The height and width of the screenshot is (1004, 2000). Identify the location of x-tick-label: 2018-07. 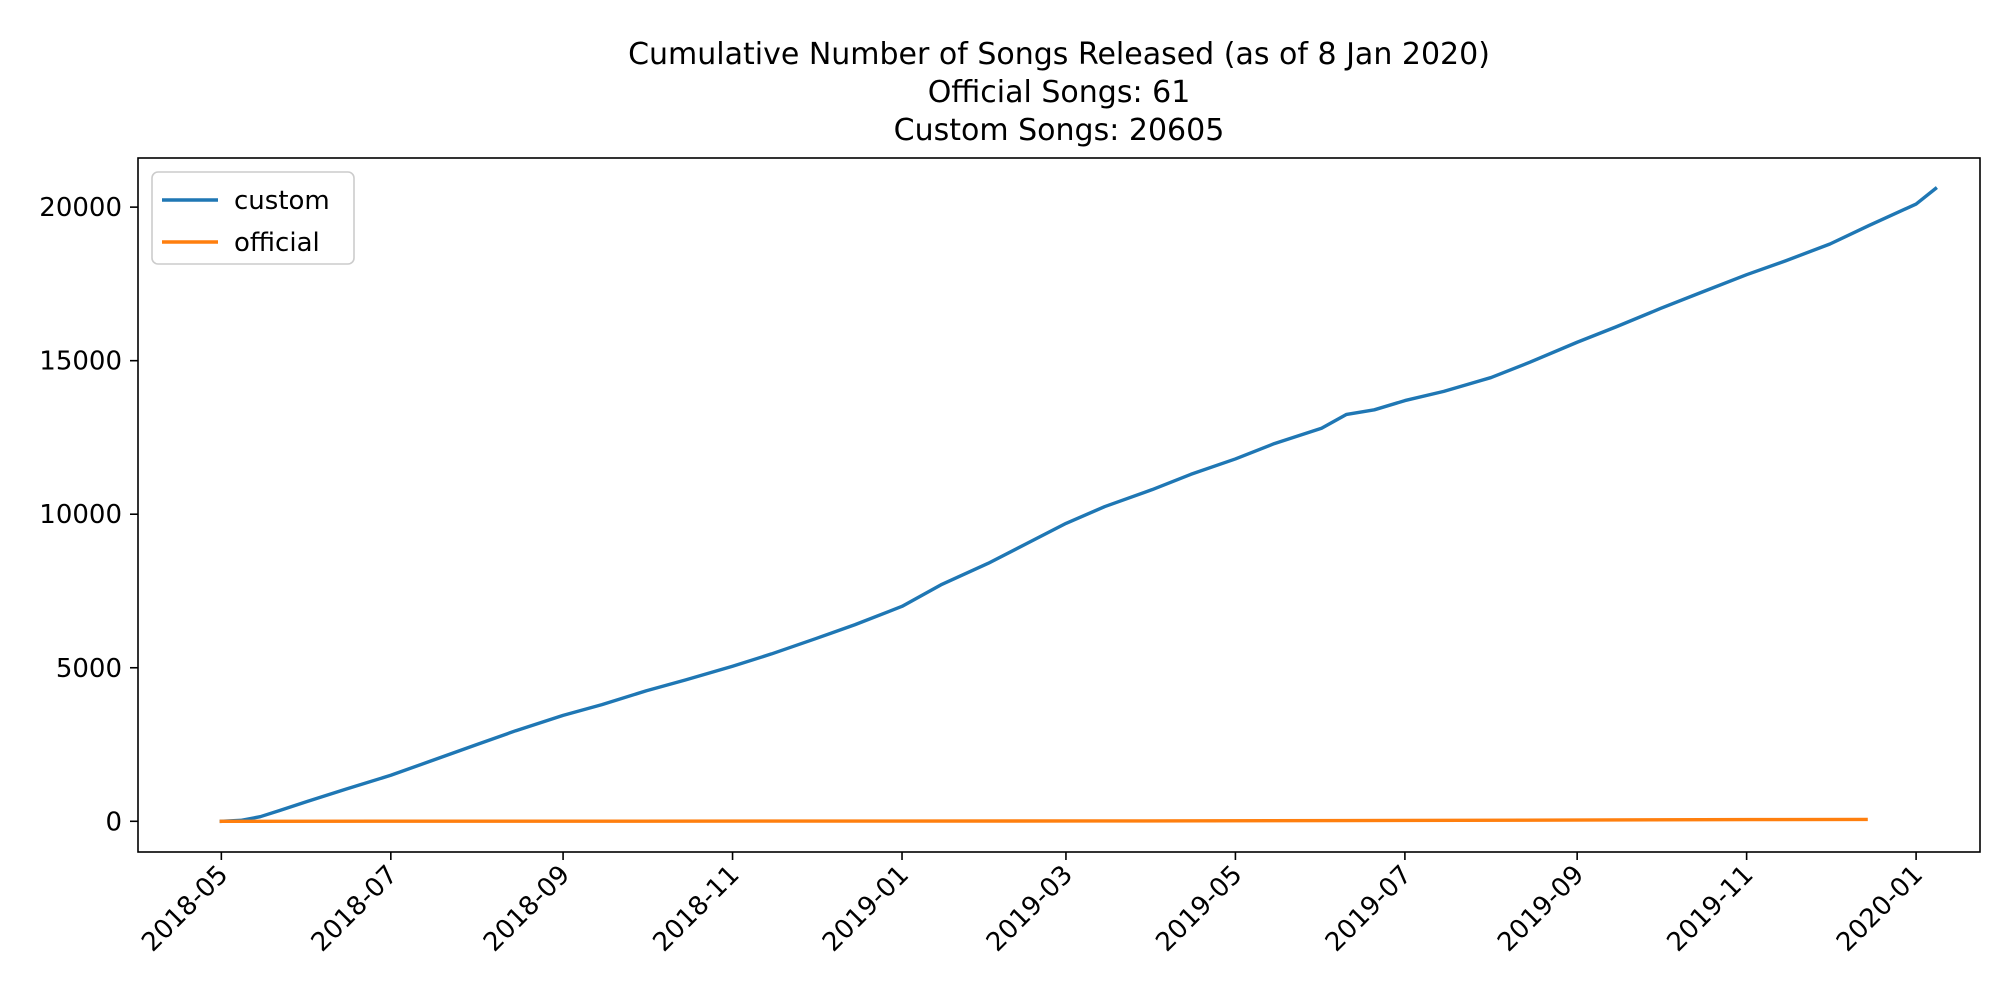
(355, 909).